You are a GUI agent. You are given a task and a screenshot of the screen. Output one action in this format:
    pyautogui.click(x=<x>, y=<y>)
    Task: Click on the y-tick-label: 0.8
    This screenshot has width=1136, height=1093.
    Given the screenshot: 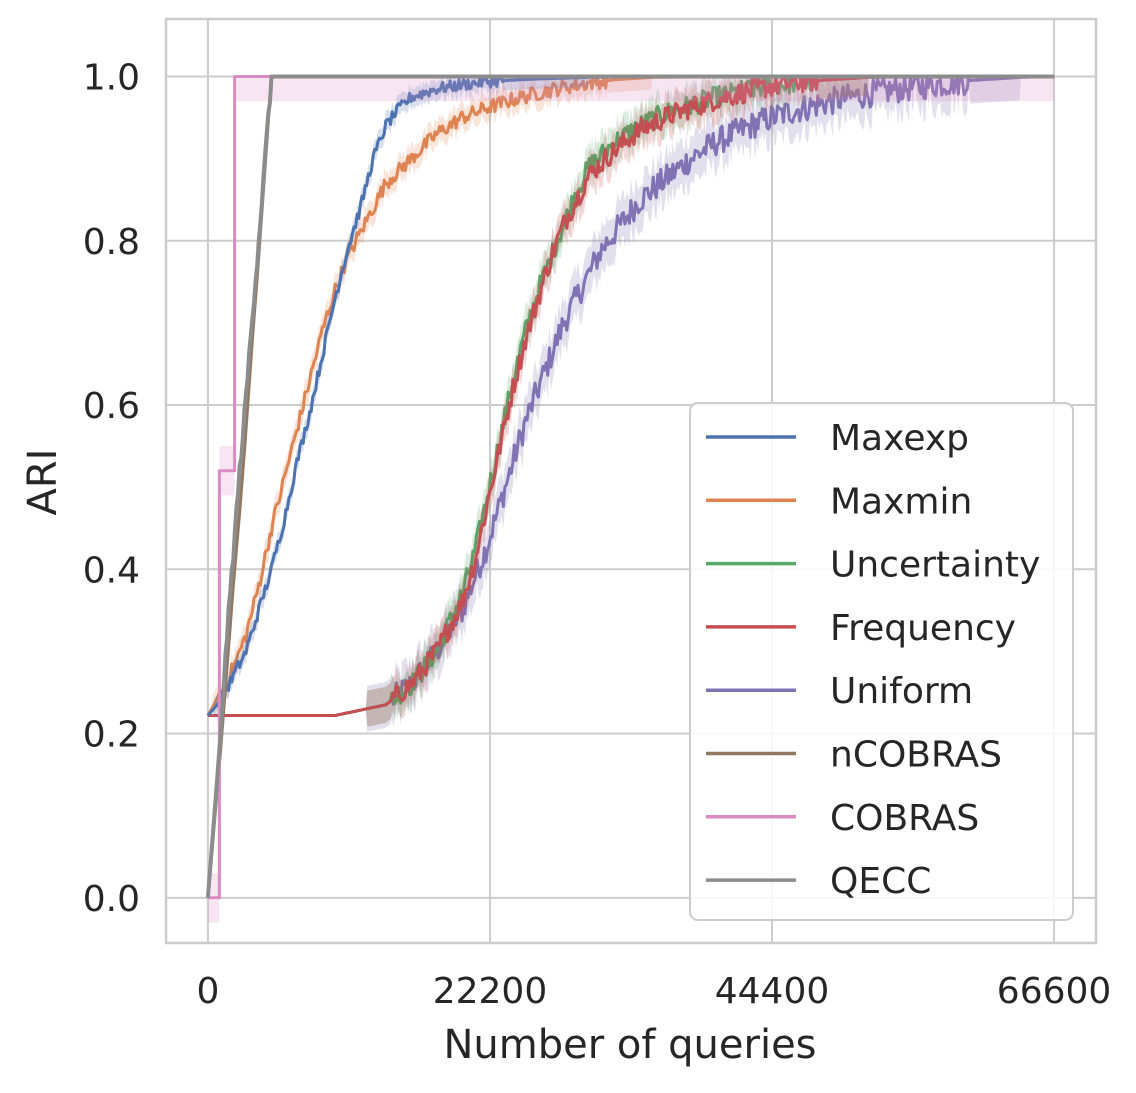 What is the action you would take?
    pyautogui.click(x=111, y=242)
    